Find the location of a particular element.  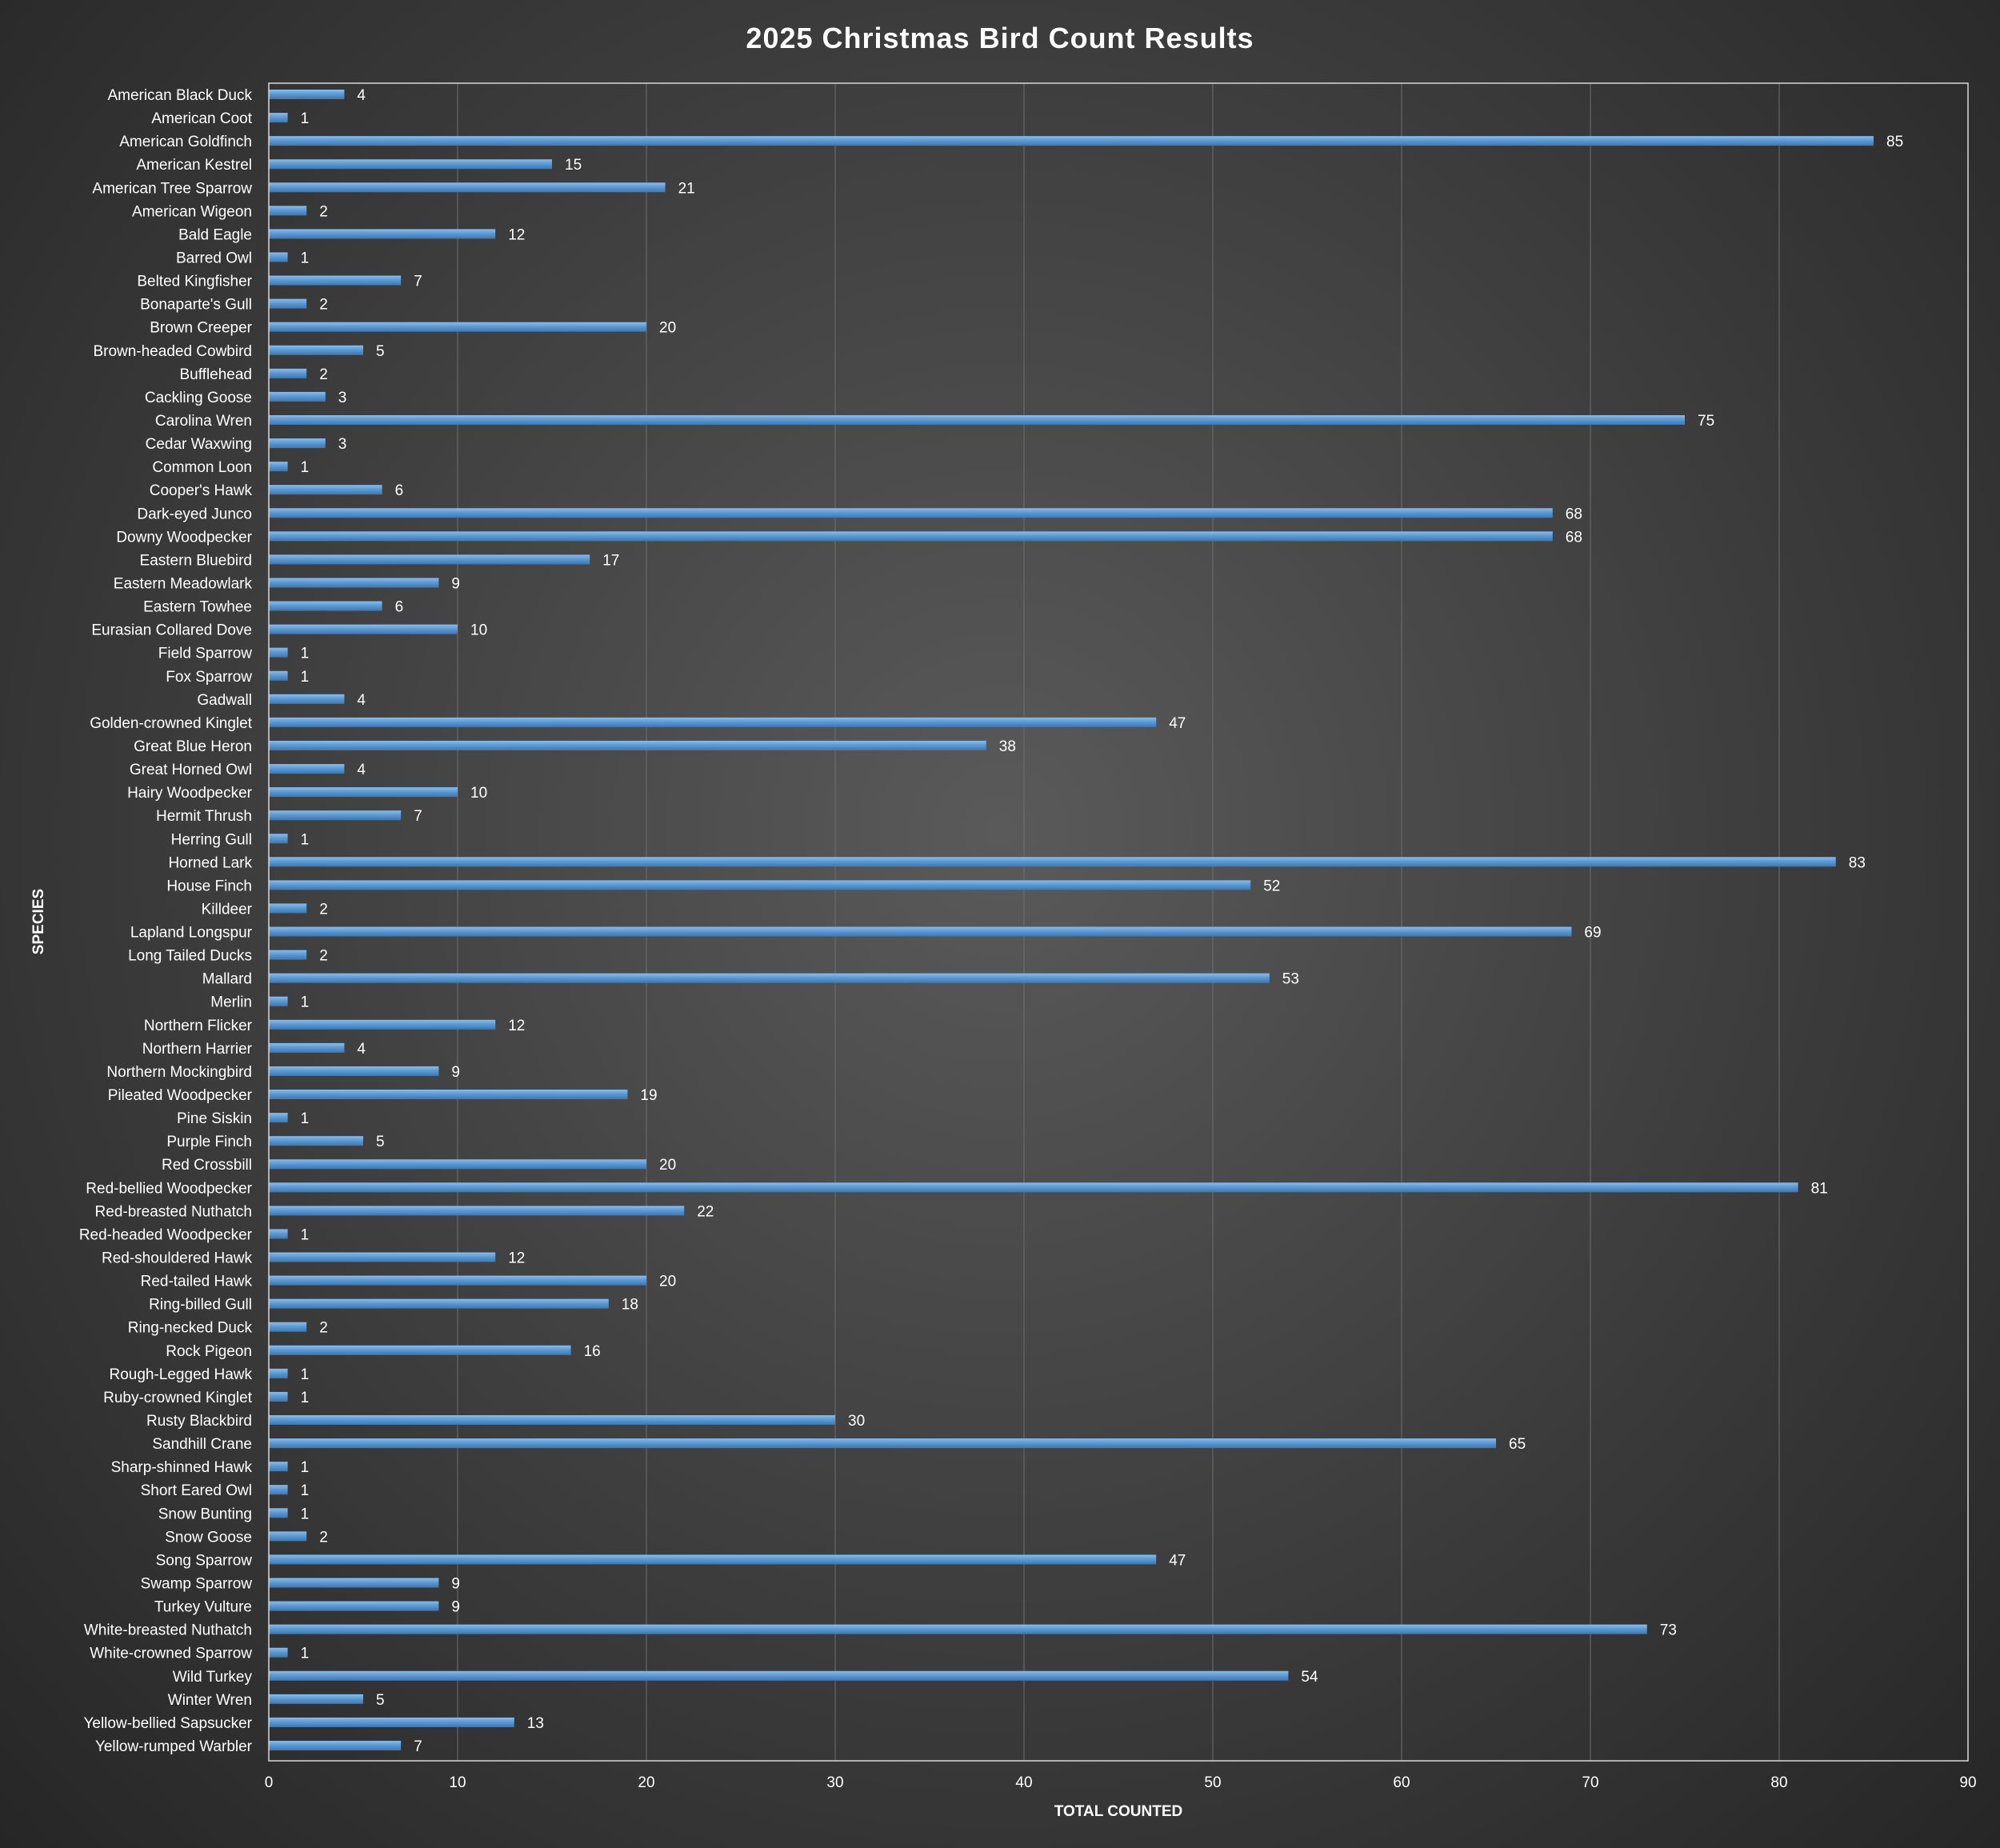

category-label: Horned Lark is located at coordinates (210, 862).